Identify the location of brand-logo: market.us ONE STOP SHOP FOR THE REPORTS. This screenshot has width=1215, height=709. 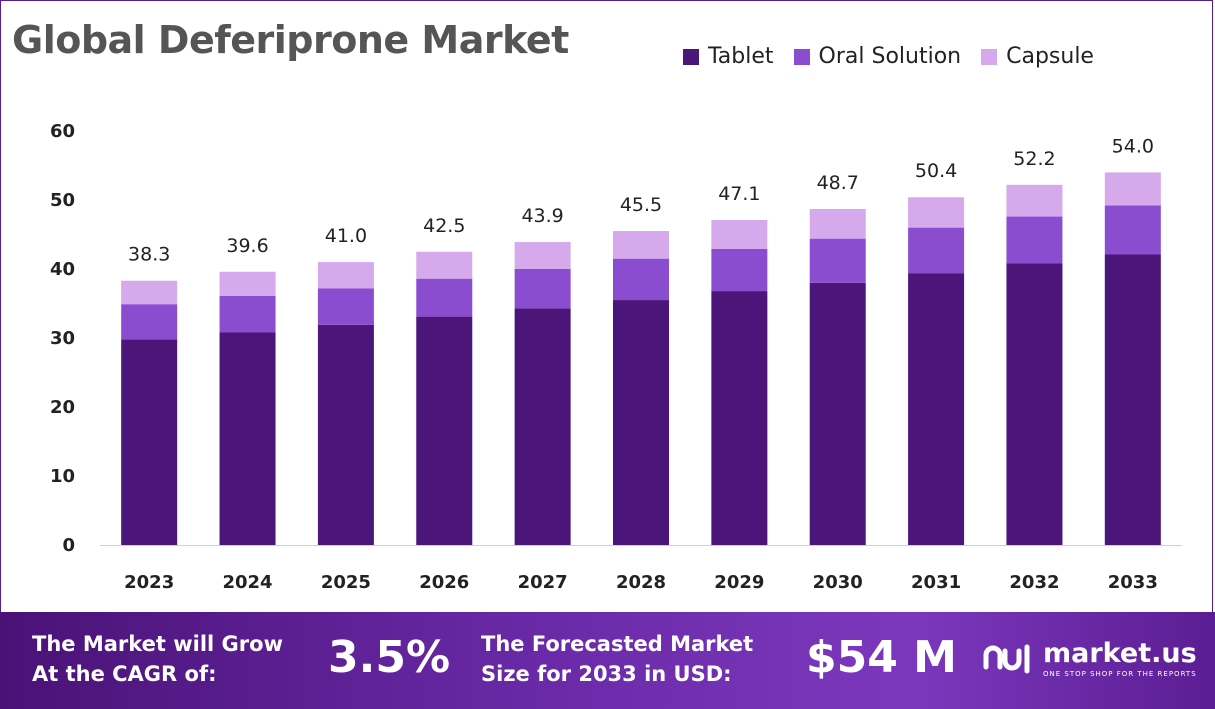
(1090, 659).